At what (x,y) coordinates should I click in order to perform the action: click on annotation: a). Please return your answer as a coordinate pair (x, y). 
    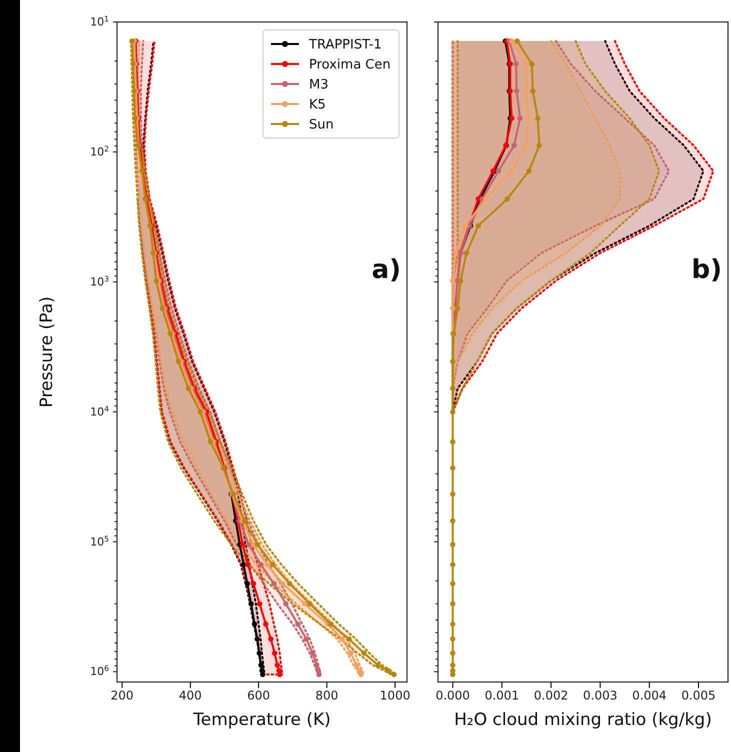
    Looking at the image, I should click on (386, 270).